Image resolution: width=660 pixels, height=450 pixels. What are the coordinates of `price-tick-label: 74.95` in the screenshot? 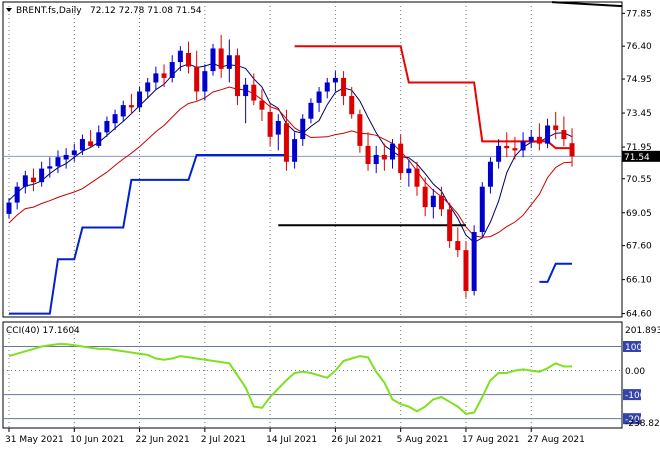 It's located at (639, 80).